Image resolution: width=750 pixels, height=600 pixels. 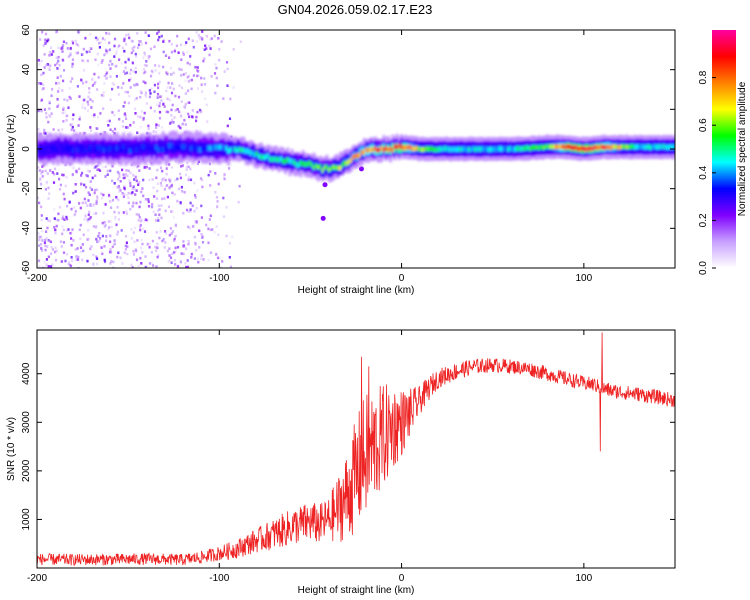 What do you see at coordinates (219, 278) in the screenshot?
I see `spectrogram-x-tick-label: -100` at bounding box center [219, 278].